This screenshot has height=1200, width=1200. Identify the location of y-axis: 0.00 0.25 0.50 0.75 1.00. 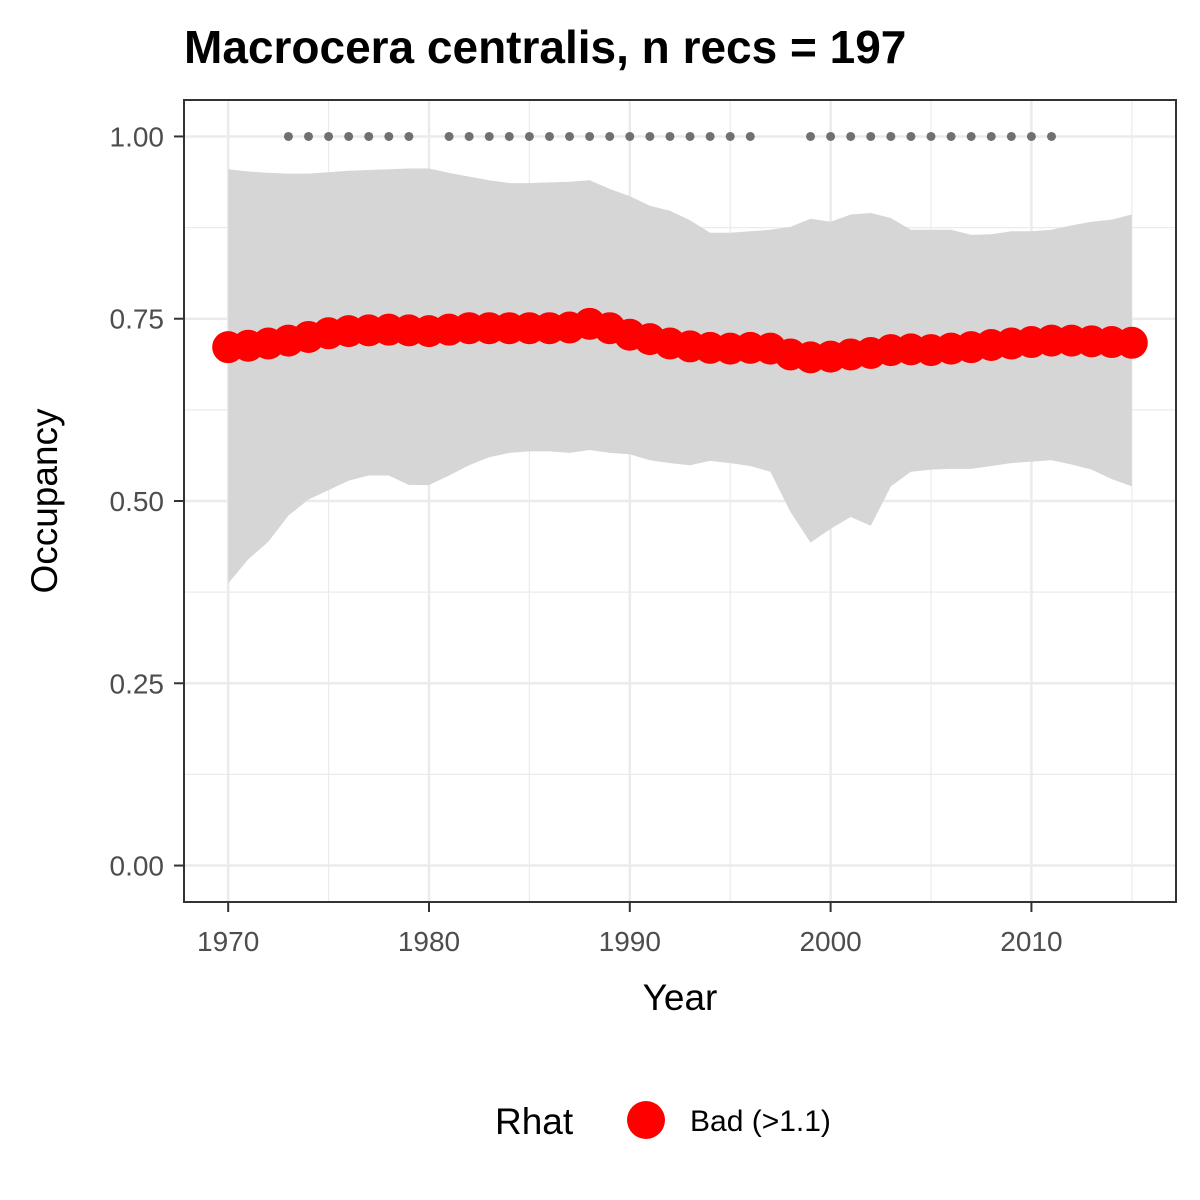
(147, 501).